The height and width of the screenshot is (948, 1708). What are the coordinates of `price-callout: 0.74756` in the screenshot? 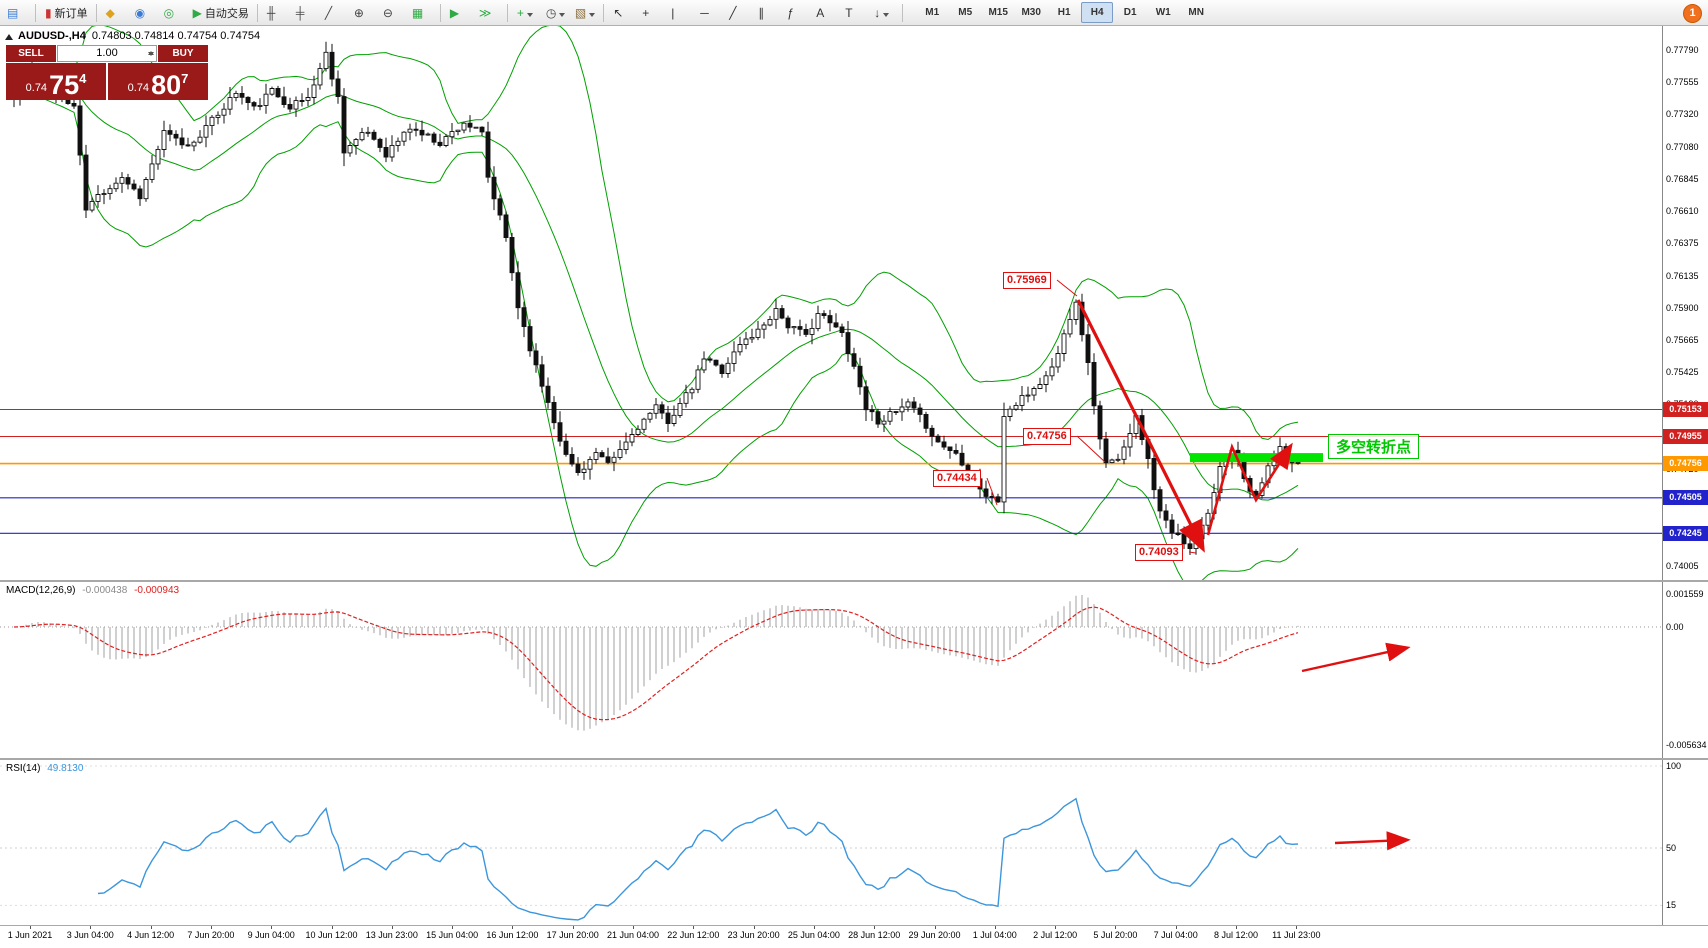 It's located at (1047, 436).